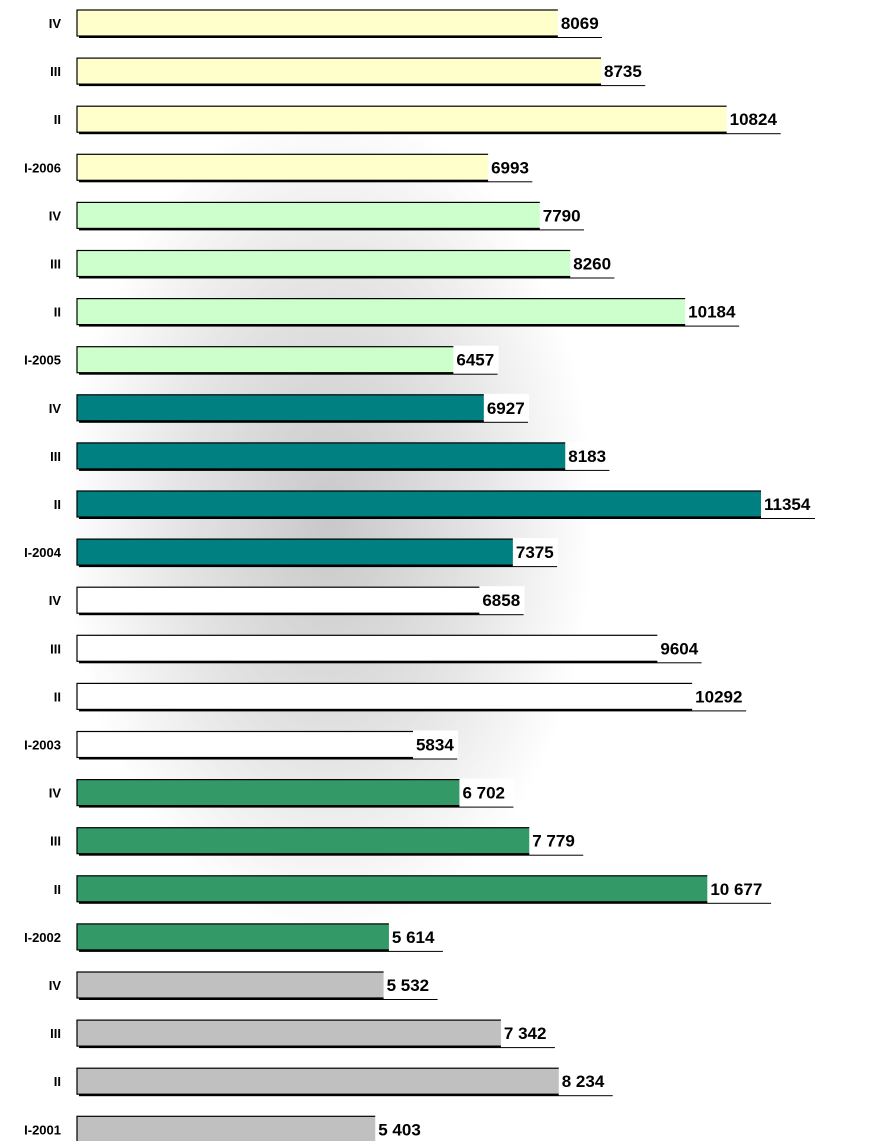 The height and width of the screenshot is (1141, 893). Describe the element at coordinates (42, 360) in the screenshot. I see `category-label: I-2005` at that location.